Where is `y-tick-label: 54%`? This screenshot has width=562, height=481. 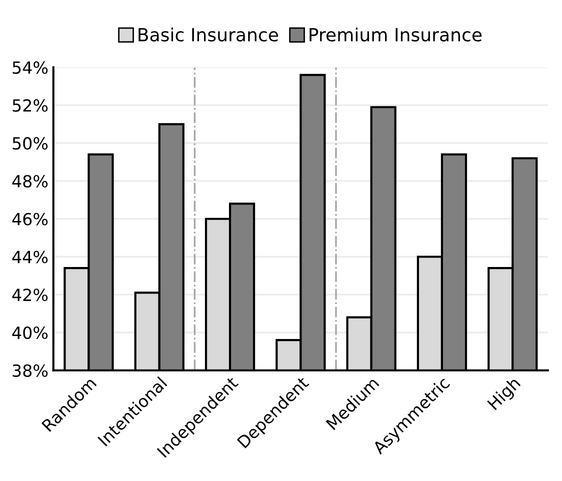
y-tick-label: 54% is located at coordinates (30, 67).